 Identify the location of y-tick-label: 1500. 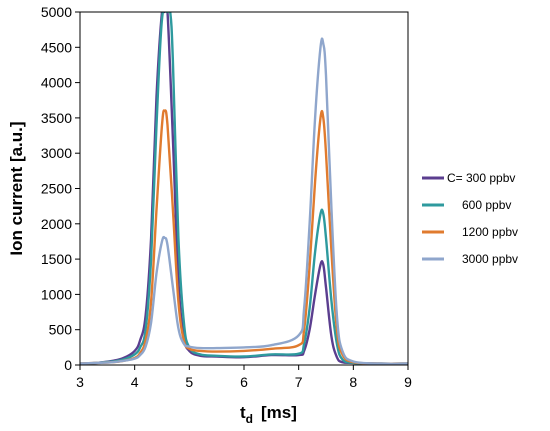
(56, 259).